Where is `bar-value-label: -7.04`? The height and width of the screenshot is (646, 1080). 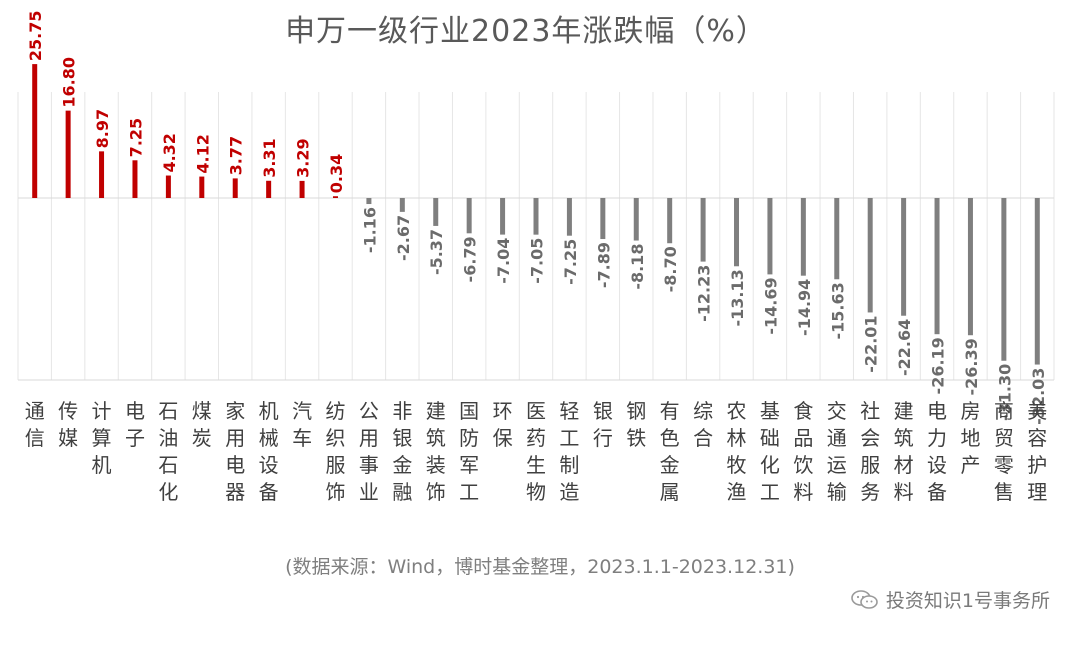
bar-value-label: -7.04 is located at coordinates (503, 261).